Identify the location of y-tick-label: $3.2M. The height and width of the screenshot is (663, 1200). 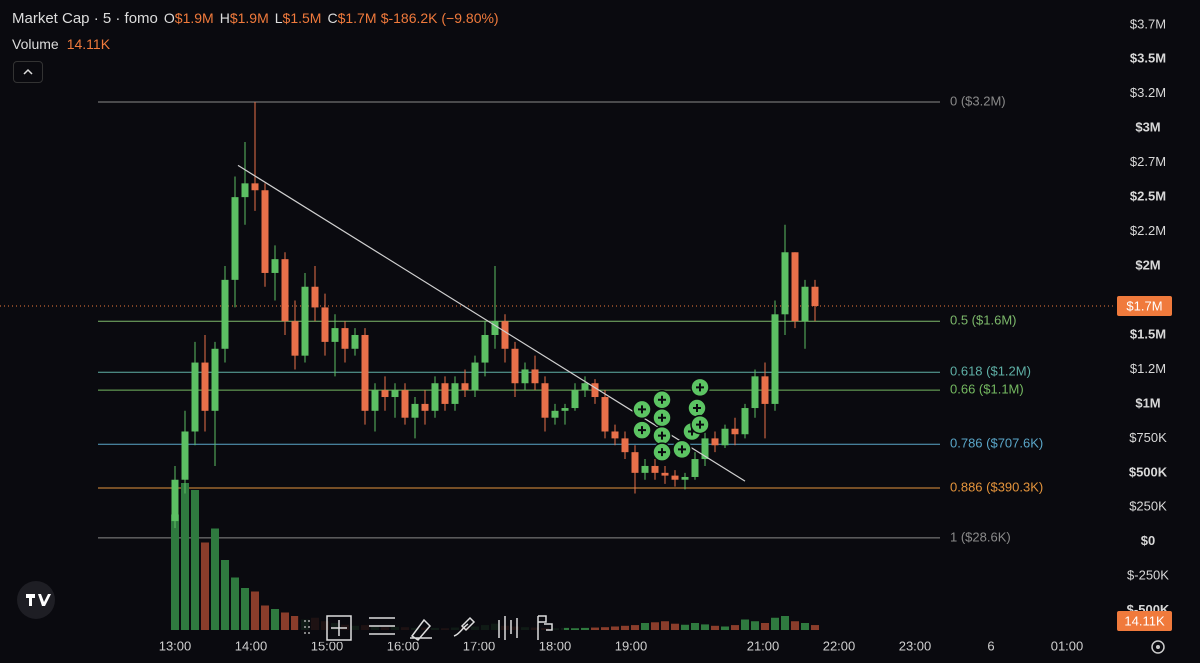
(1148, 92).